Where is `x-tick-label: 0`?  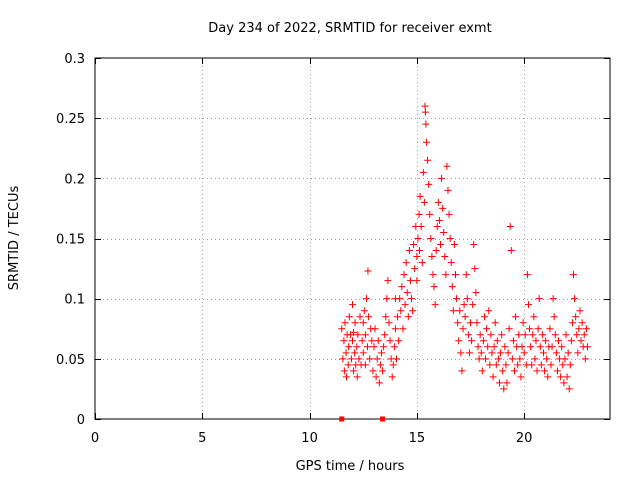 x-tick-label: 0 is located at coordinates (95, 438).